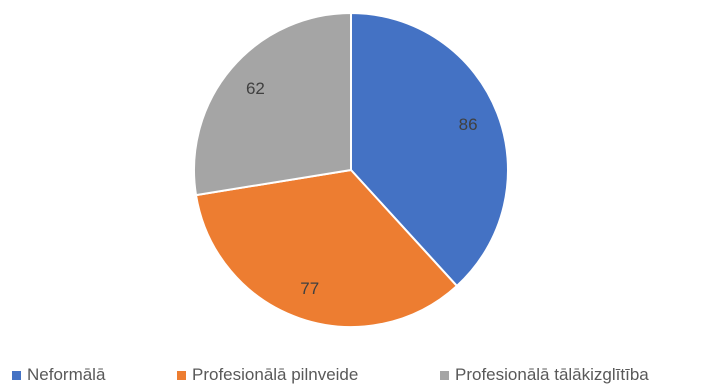 The height and width of the screenshot is (389, 707). Describe the element at coordinates (272, 104) in the screenshot. I see `slice-profesionala-talakizglitiba` at that location.